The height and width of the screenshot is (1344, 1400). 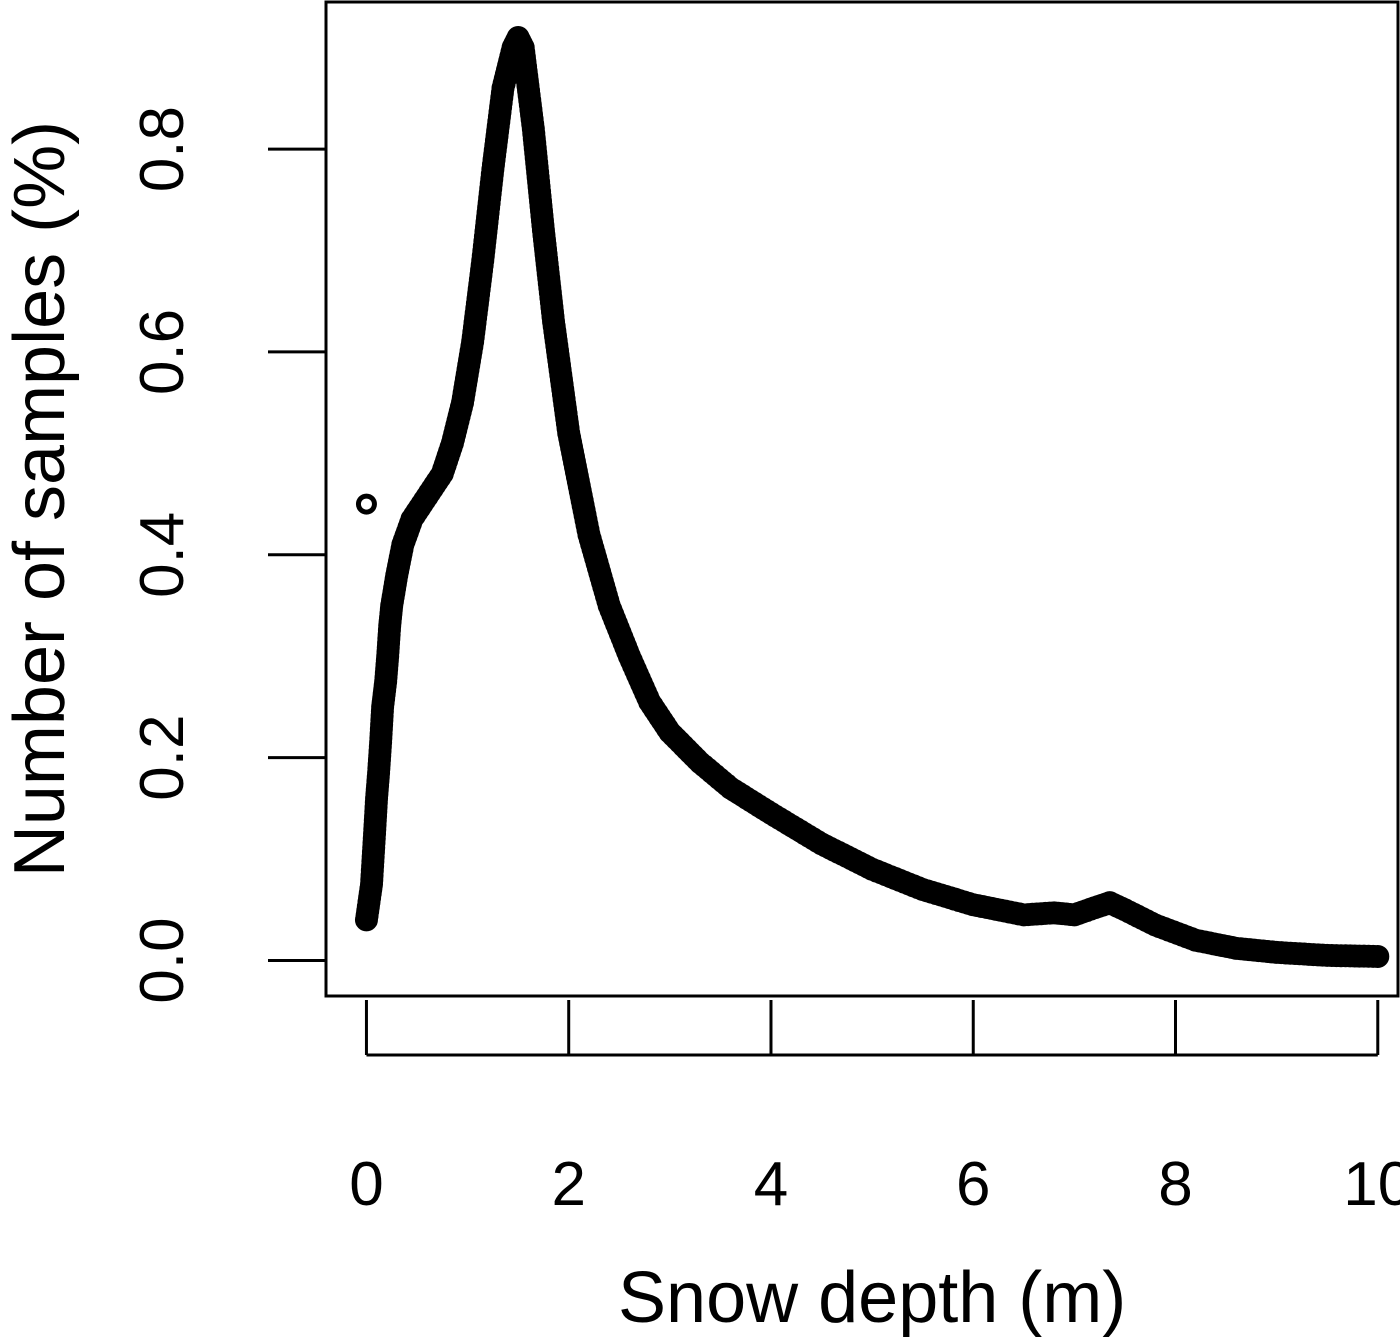 I want to click on y-tick-label: 0.4, so click(x=162, y=555).